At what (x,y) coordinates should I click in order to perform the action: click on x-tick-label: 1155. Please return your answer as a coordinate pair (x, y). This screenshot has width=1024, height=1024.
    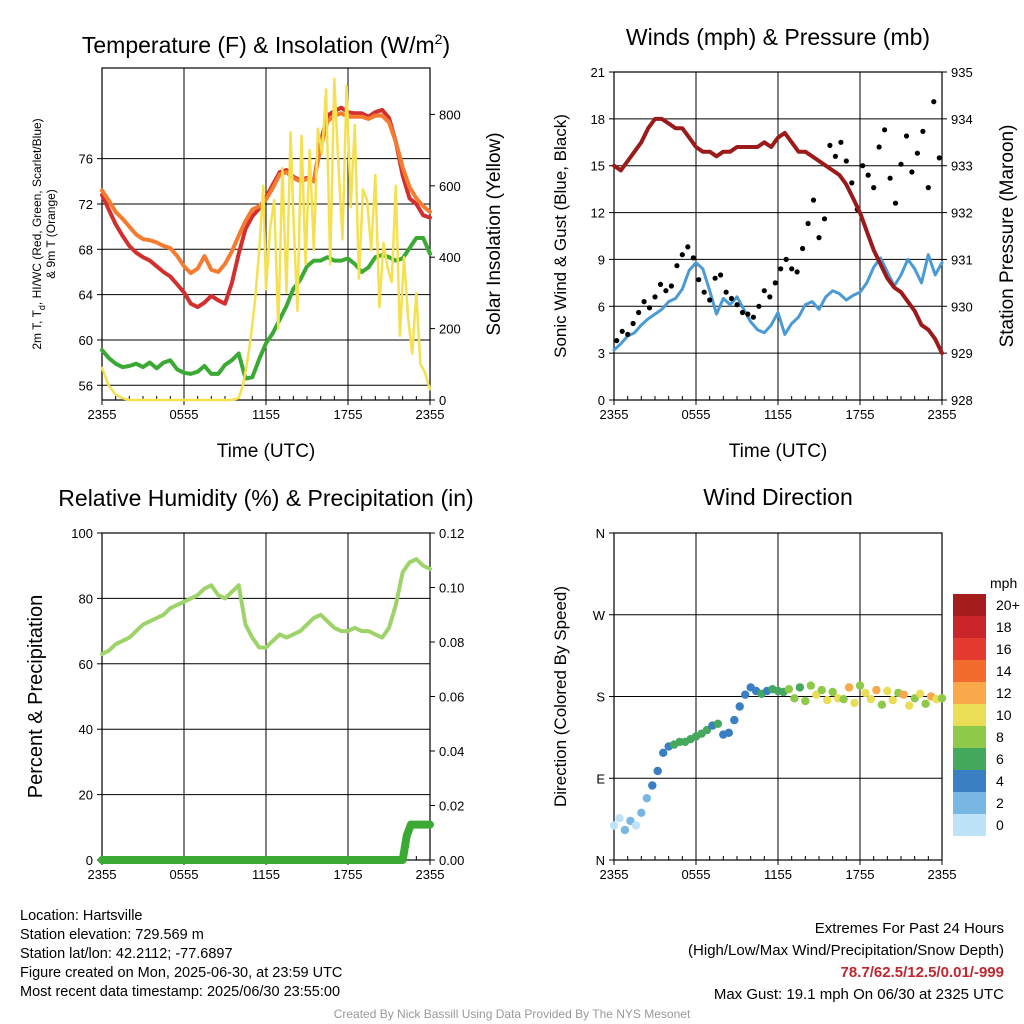
    Looking at the image, I should click on (266, 874).